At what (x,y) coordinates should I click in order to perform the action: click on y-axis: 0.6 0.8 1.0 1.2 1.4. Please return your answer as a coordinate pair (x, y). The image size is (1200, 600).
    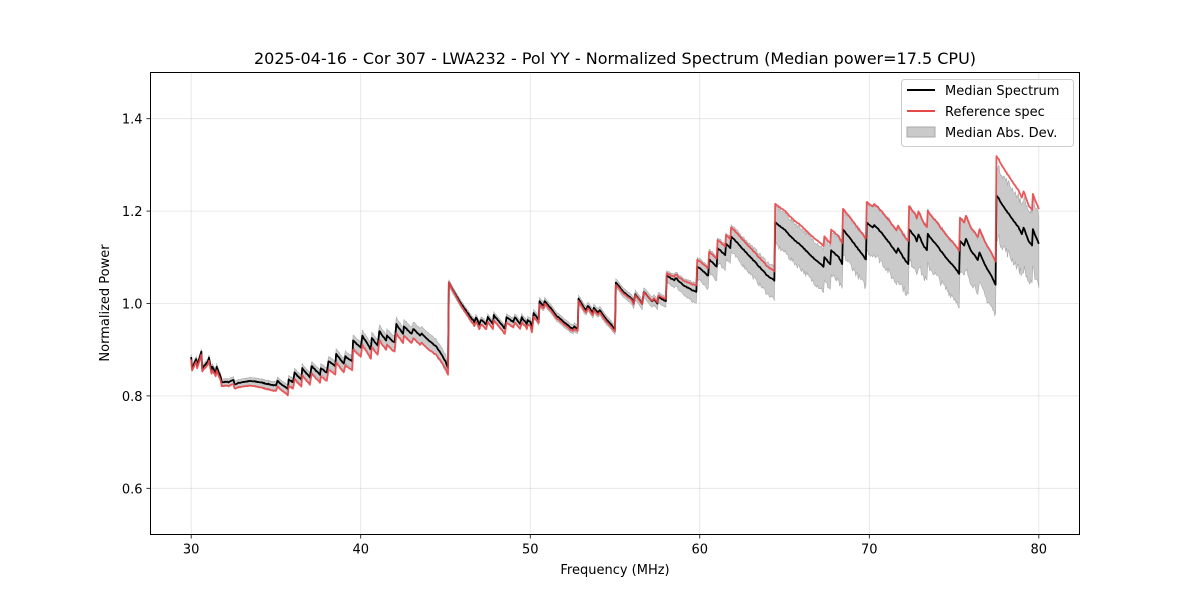
    Looking at the image, I should click on (136, 305).